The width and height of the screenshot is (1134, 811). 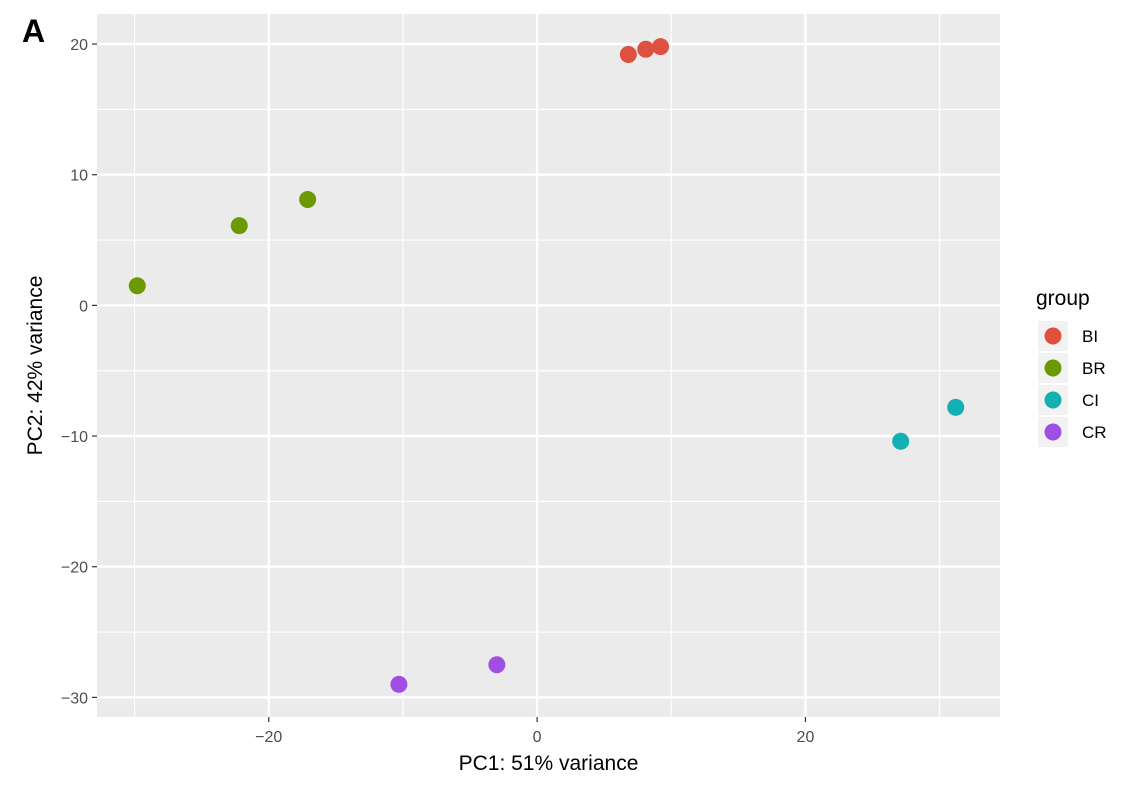 I want to click on y-tick-label: 20, so click(x=79, y=45).